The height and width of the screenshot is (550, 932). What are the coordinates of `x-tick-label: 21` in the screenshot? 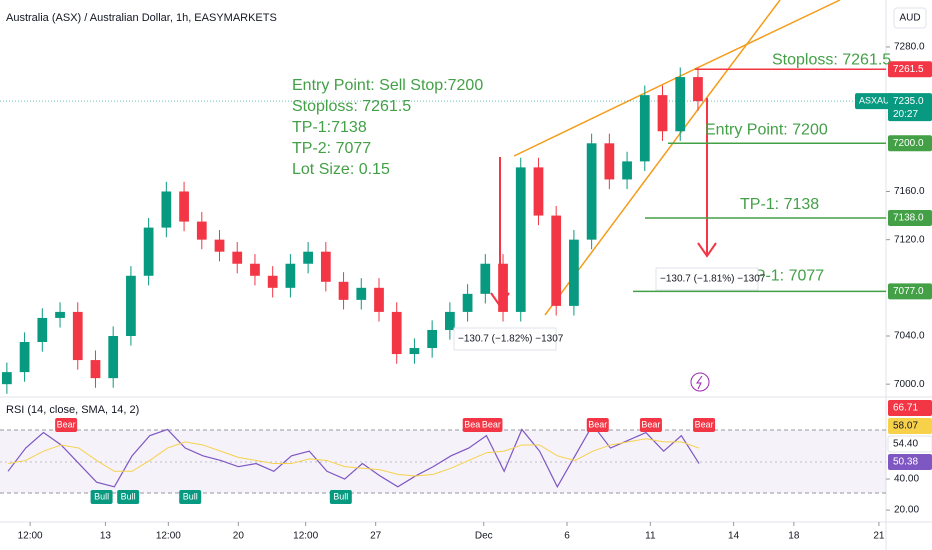 It's located at (879, 536).